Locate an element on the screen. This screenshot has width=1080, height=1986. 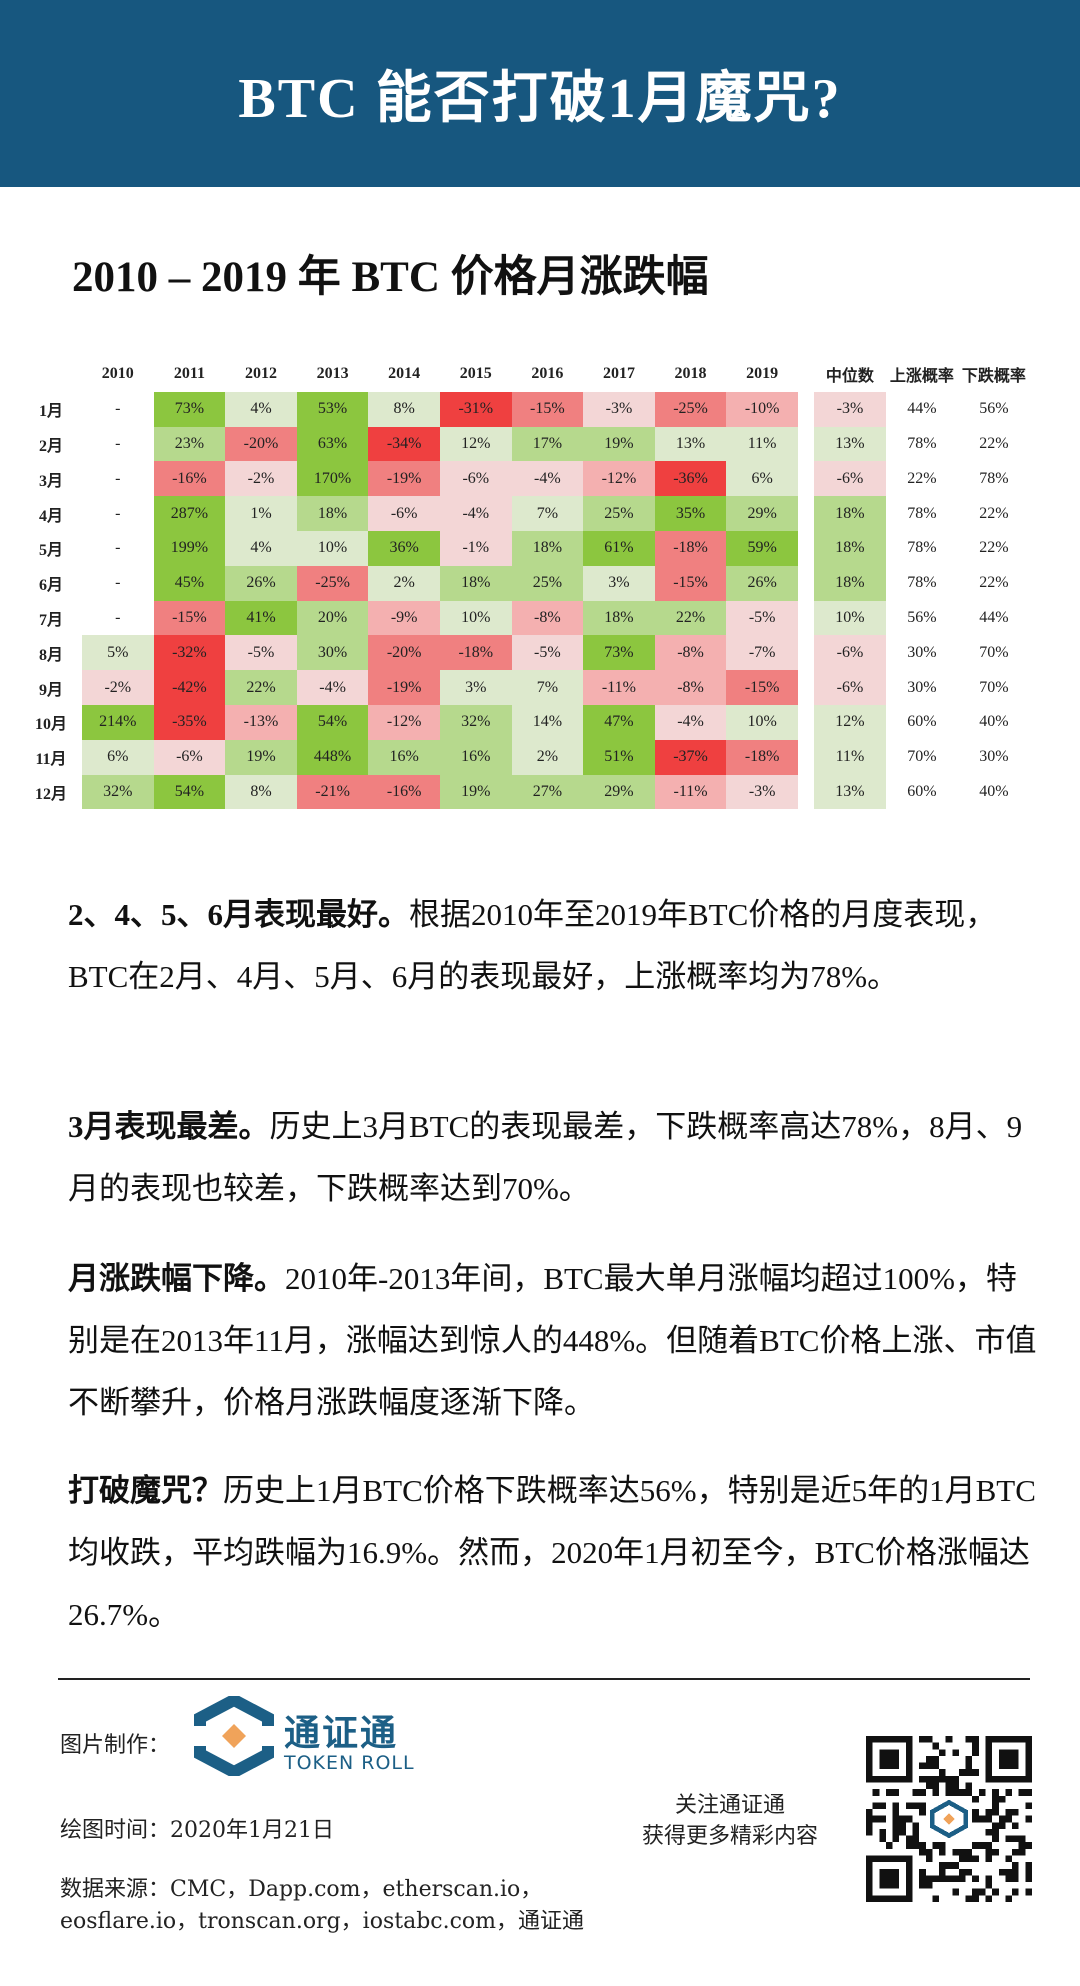
header-corner is located at coordinates (51, 374).